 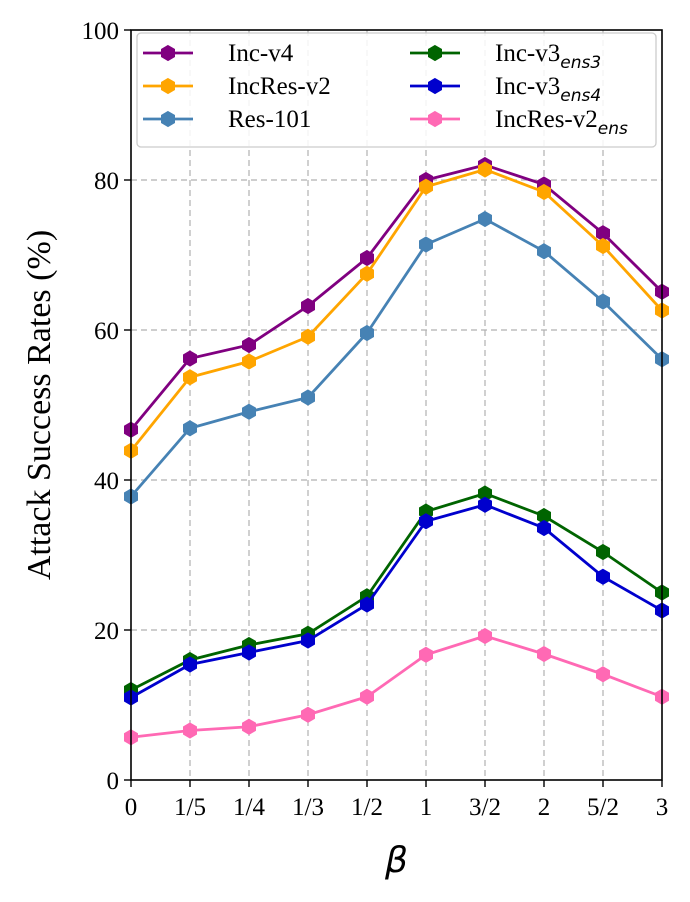 What do you see at coordinates (131, 807) in the screenshot?
I see `x-tick-label: 0` at bounding box center [131, 807].